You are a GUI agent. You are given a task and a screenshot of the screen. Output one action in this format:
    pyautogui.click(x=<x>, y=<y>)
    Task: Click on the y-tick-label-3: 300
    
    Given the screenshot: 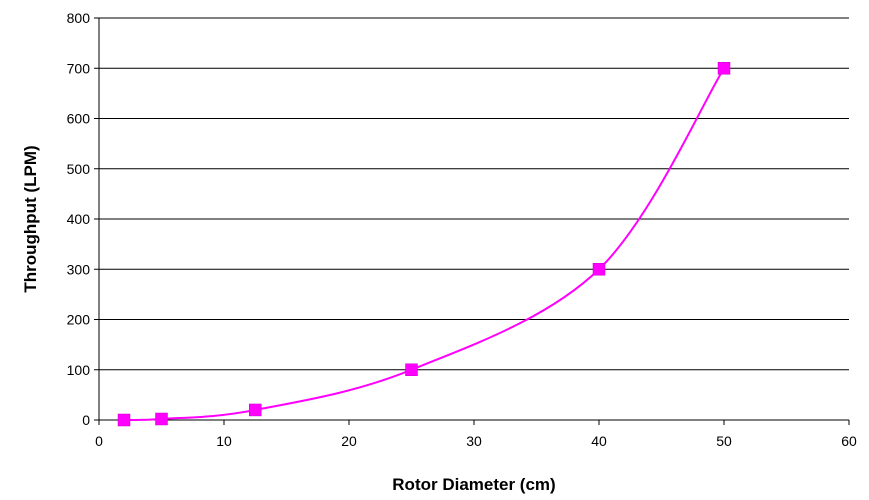 What is the action you would take?
    pyautogui.click(x=79, y=269)
    